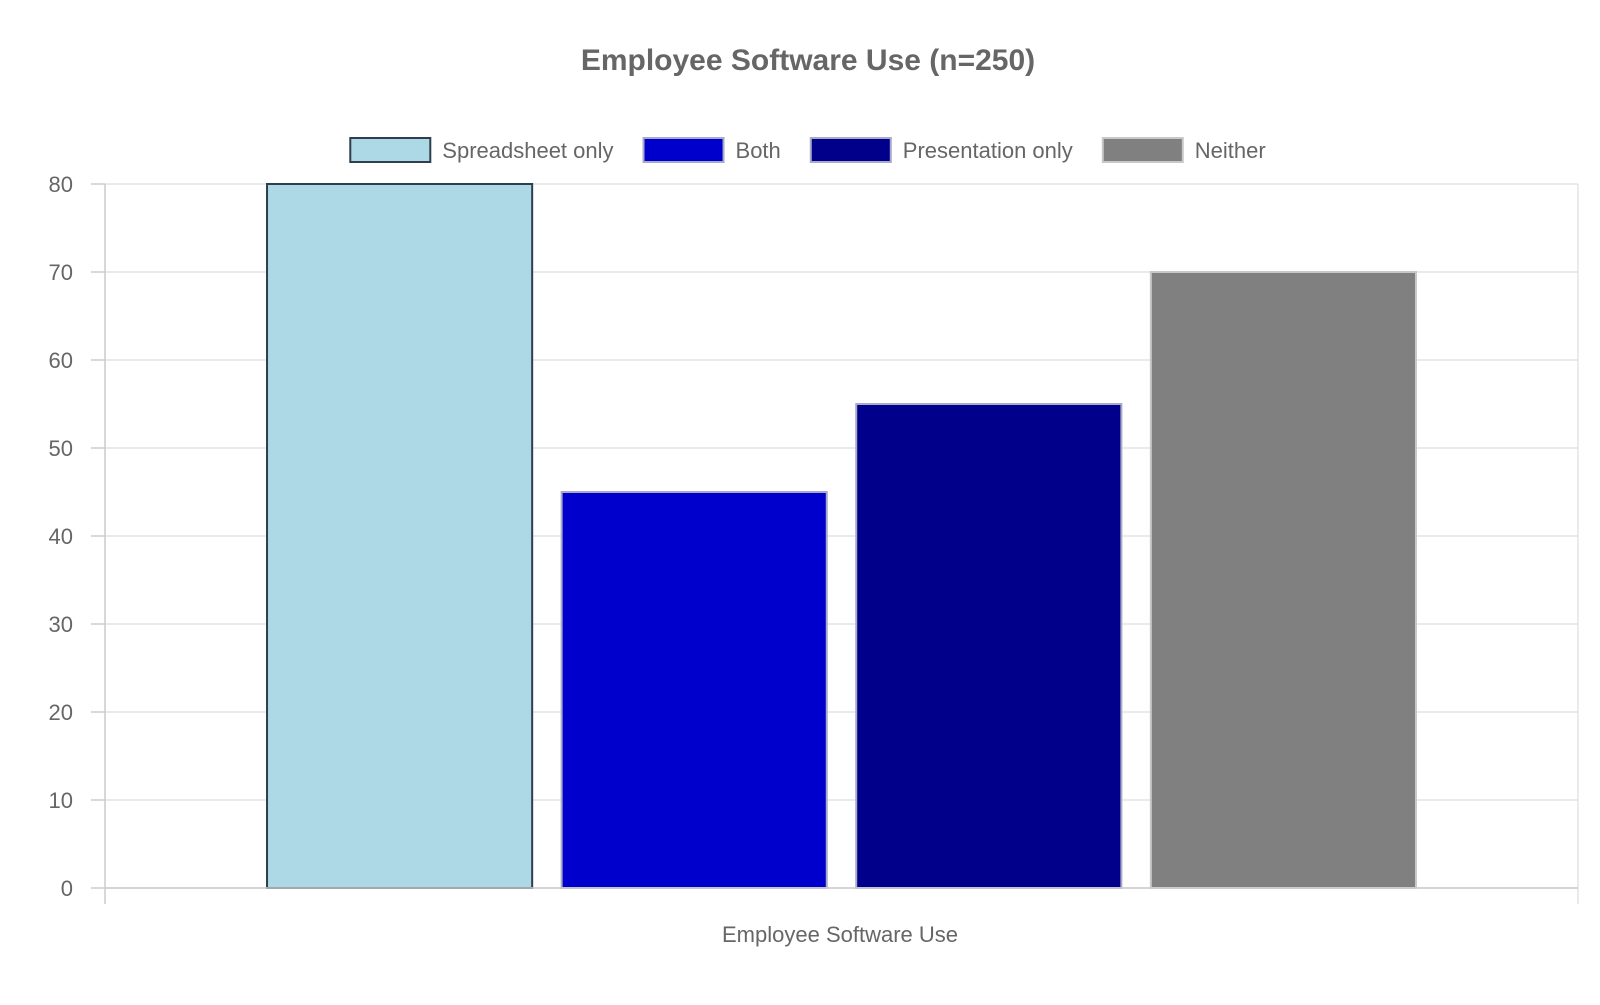 This screenshot has width=1600, height=1005. Describe the element at coordinates (1230, 150) in the screenshot. I see `legend-label: Neither` at that location.